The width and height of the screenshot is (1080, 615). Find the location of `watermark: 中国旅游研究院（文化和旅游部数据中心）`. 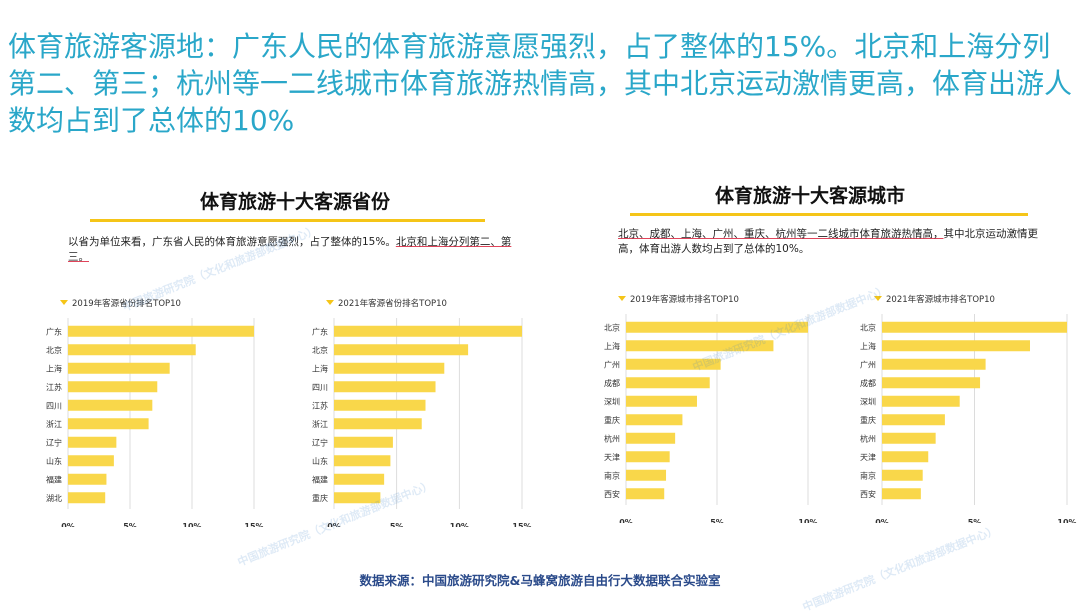

watermark: 中国旅游研究院（文化和旅游部数据中心） is located at coordinates (900, 568).